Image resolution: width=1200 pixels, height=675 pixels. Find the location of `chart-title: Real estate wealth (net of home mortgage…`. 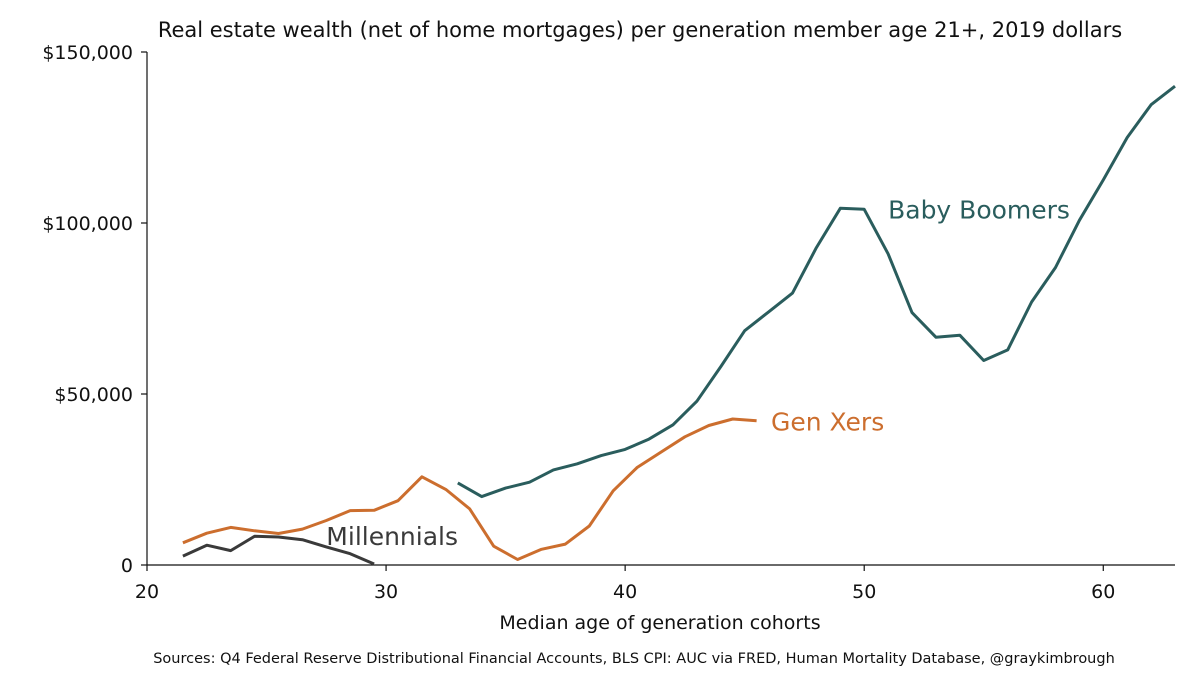

chart-title: Real estate wealth (net of home mortgage… is located at coordinates (640, 30).